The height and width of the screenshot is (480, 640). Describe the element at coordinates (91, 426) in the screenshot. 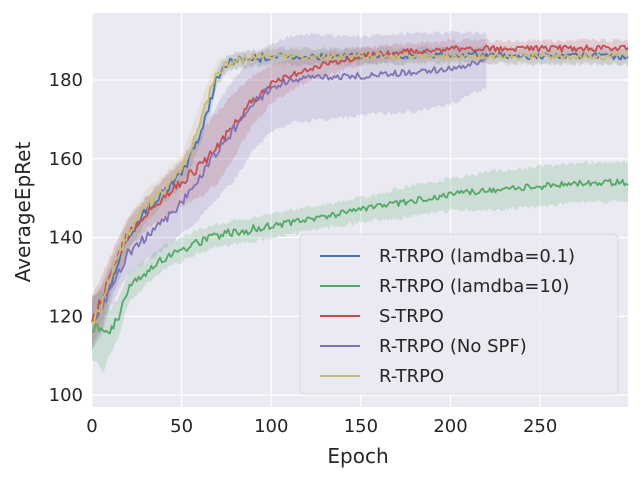

I see `x-tick-label: 0` at that location.